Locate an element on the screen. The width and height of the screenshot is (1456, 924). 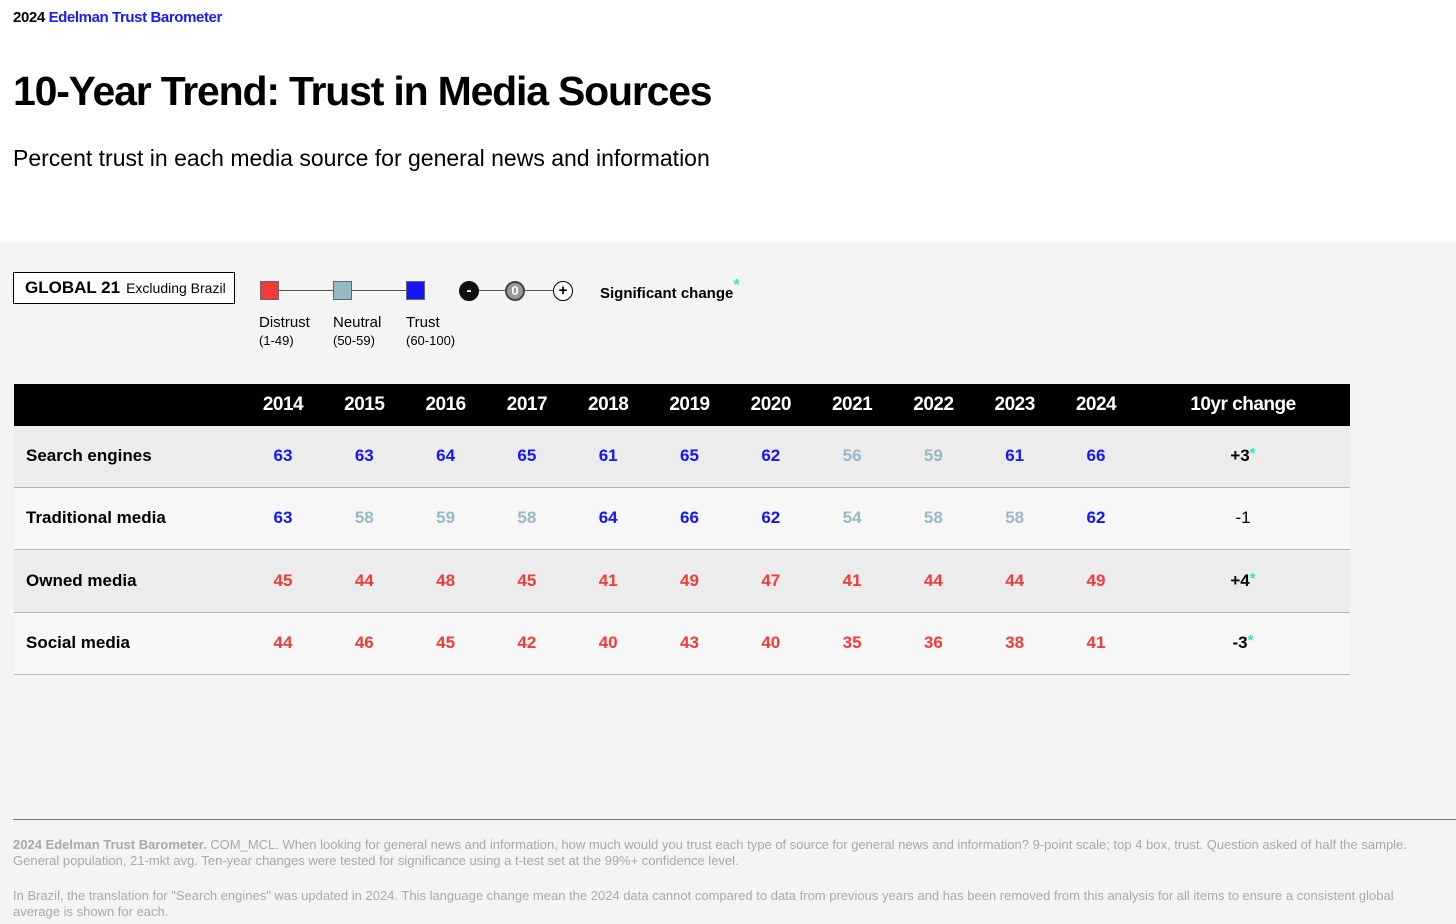
brand-header: 2024 Edelman Trust Barometer is located at coordinates (117, 17).